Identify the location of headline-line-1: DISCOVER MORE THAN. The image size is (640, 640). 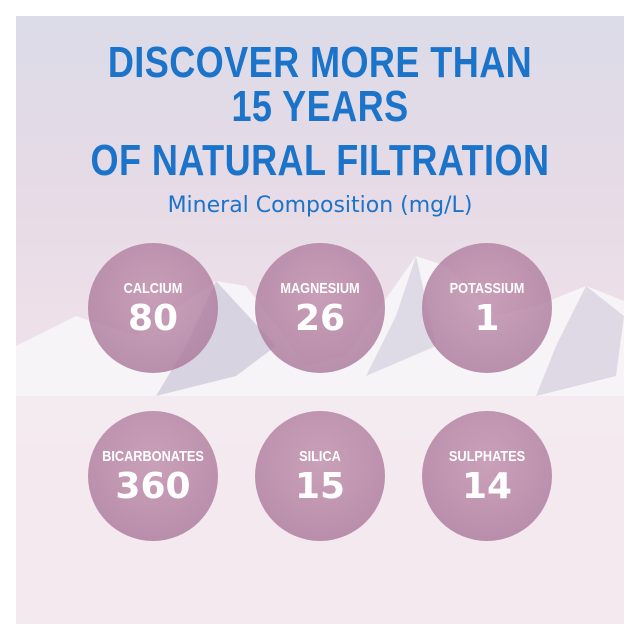
(320, 62).